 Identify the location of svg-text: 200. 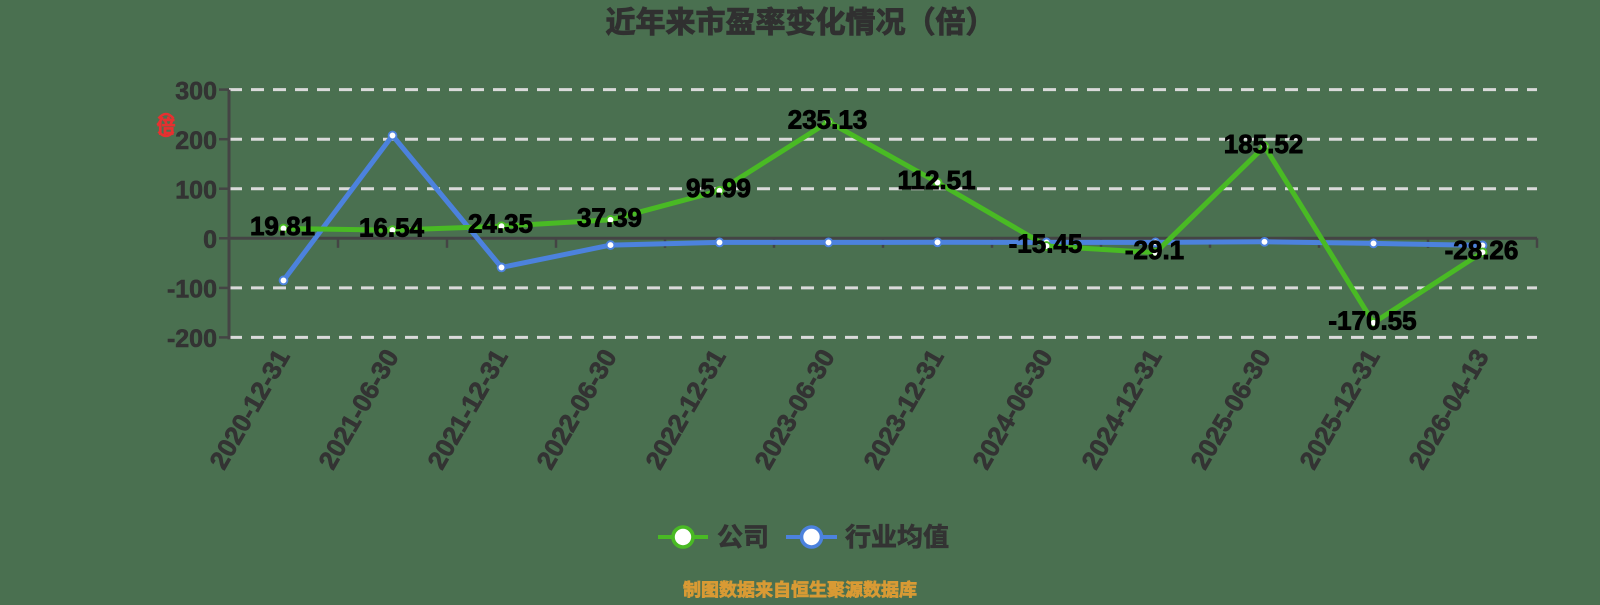
(196, 141).